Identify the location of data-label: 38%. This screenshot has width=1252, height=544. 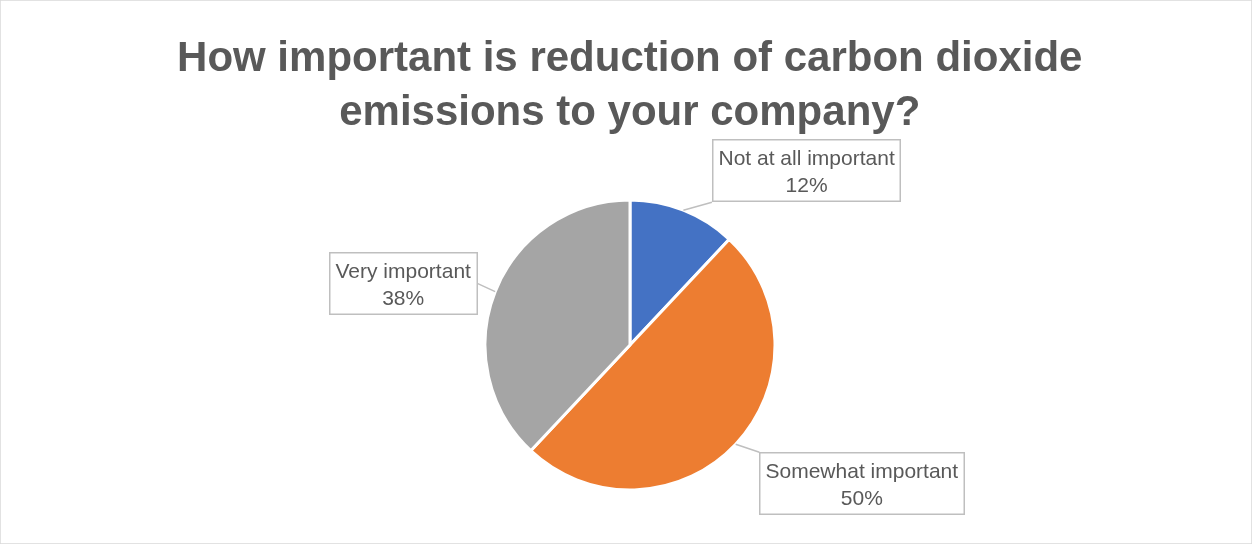
(403, 297).